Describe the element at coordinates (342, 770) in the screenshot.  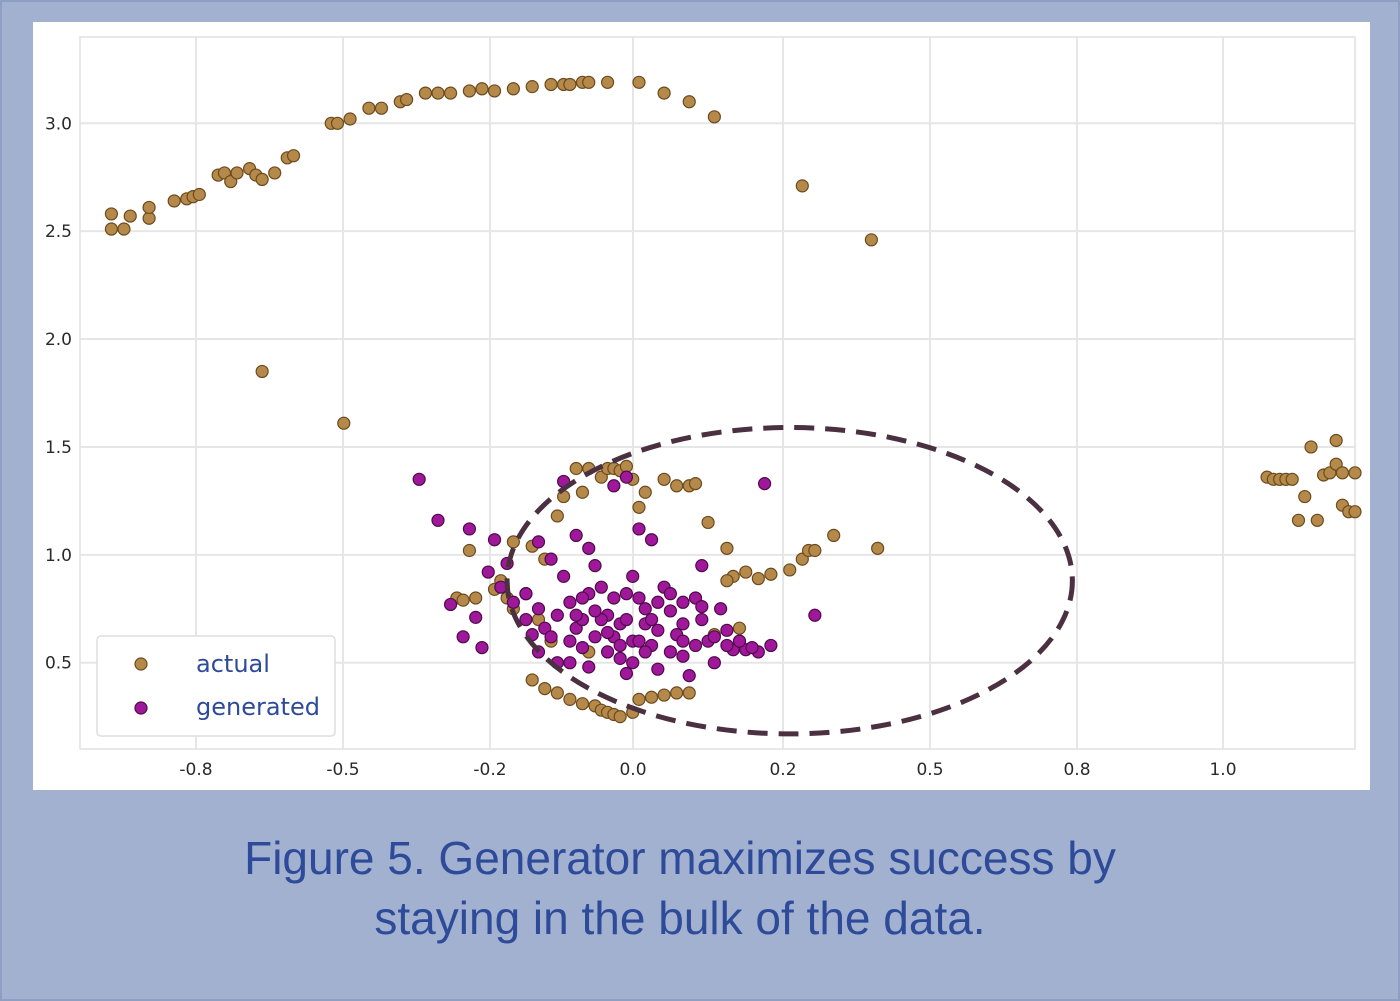
I see `x-tick-label: -0.5` at that location.